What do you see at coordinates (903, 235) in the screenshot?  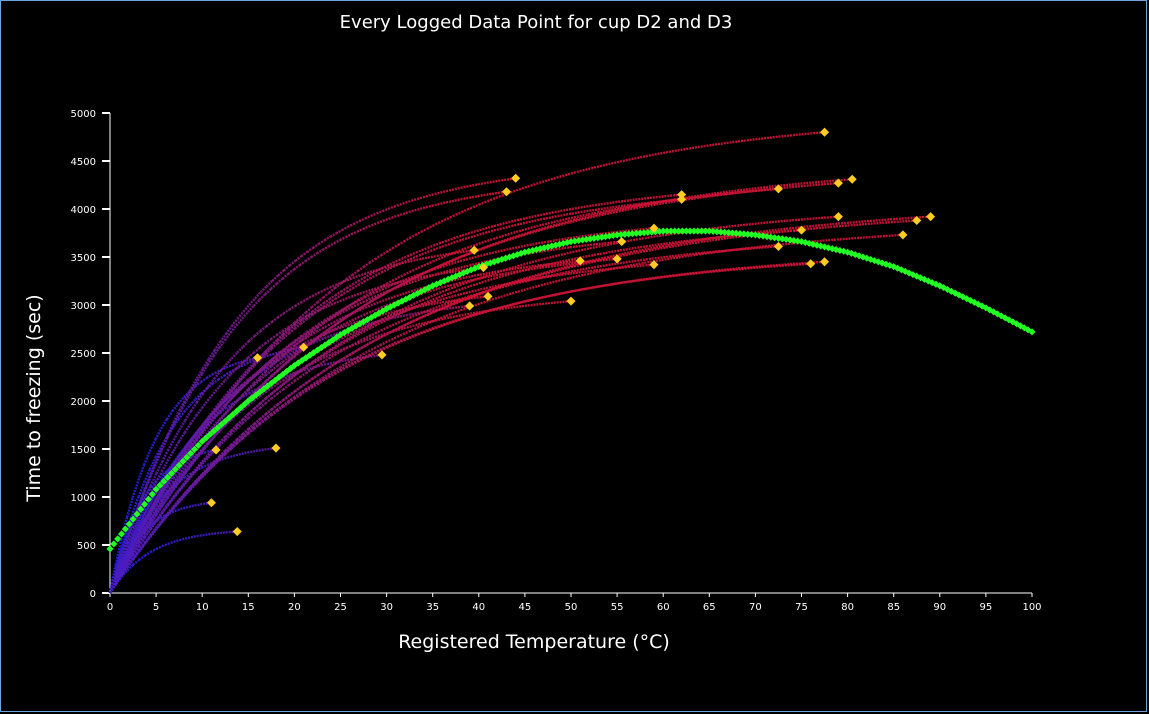 I see `endpoint-marker` at bounding box center [903, 235].